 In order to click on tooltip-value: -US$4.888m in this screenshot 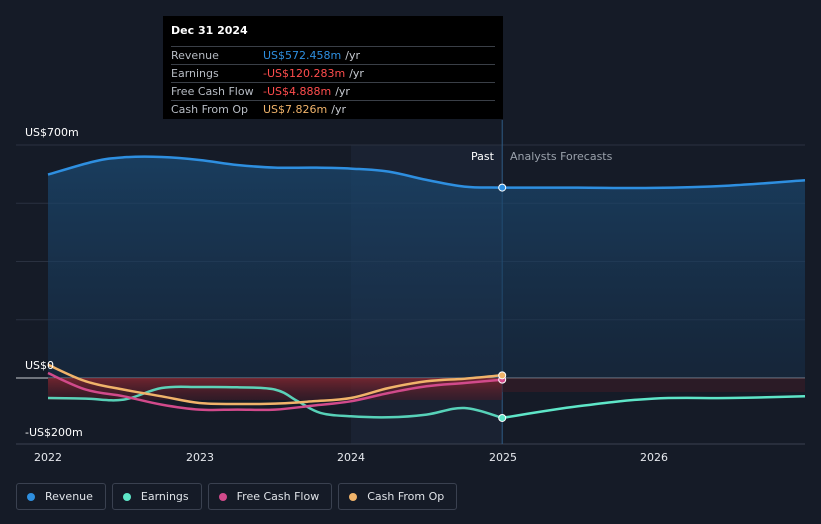, I will do `click(297, 91)`.